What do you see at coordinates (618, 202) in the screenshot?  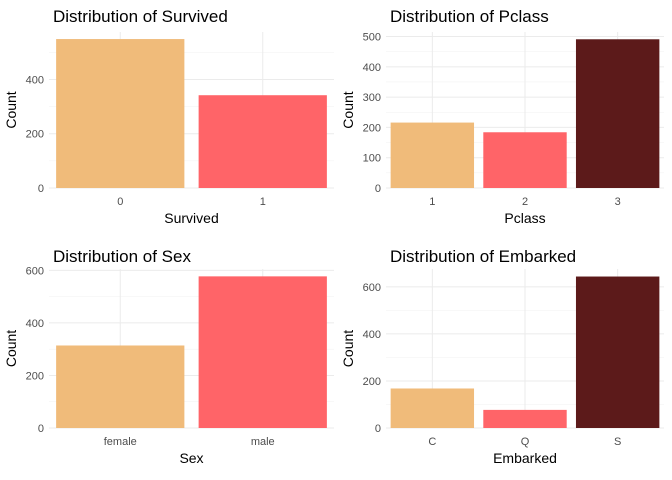 I see `x-tick-label: 3` at bounding box center [618, 202].